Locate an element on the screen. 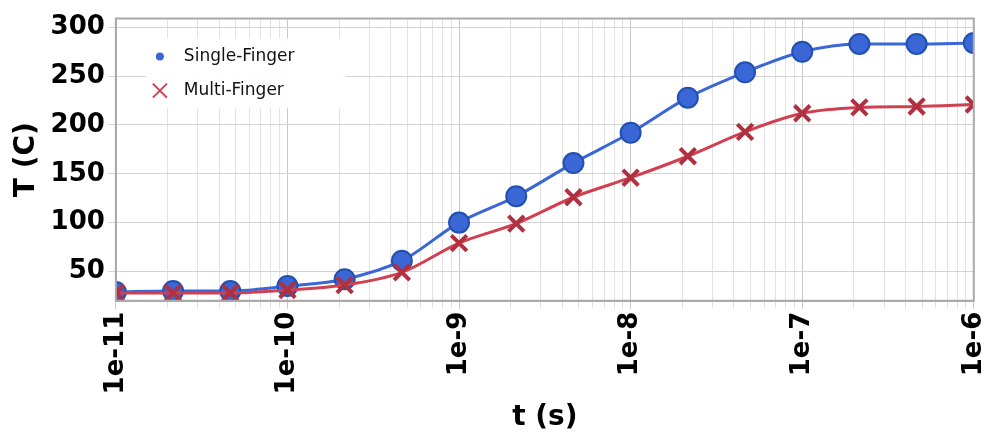 This screenshot has width=1008, height=443. legend-label: Multi-Finger is located at coordinates (233, 89).